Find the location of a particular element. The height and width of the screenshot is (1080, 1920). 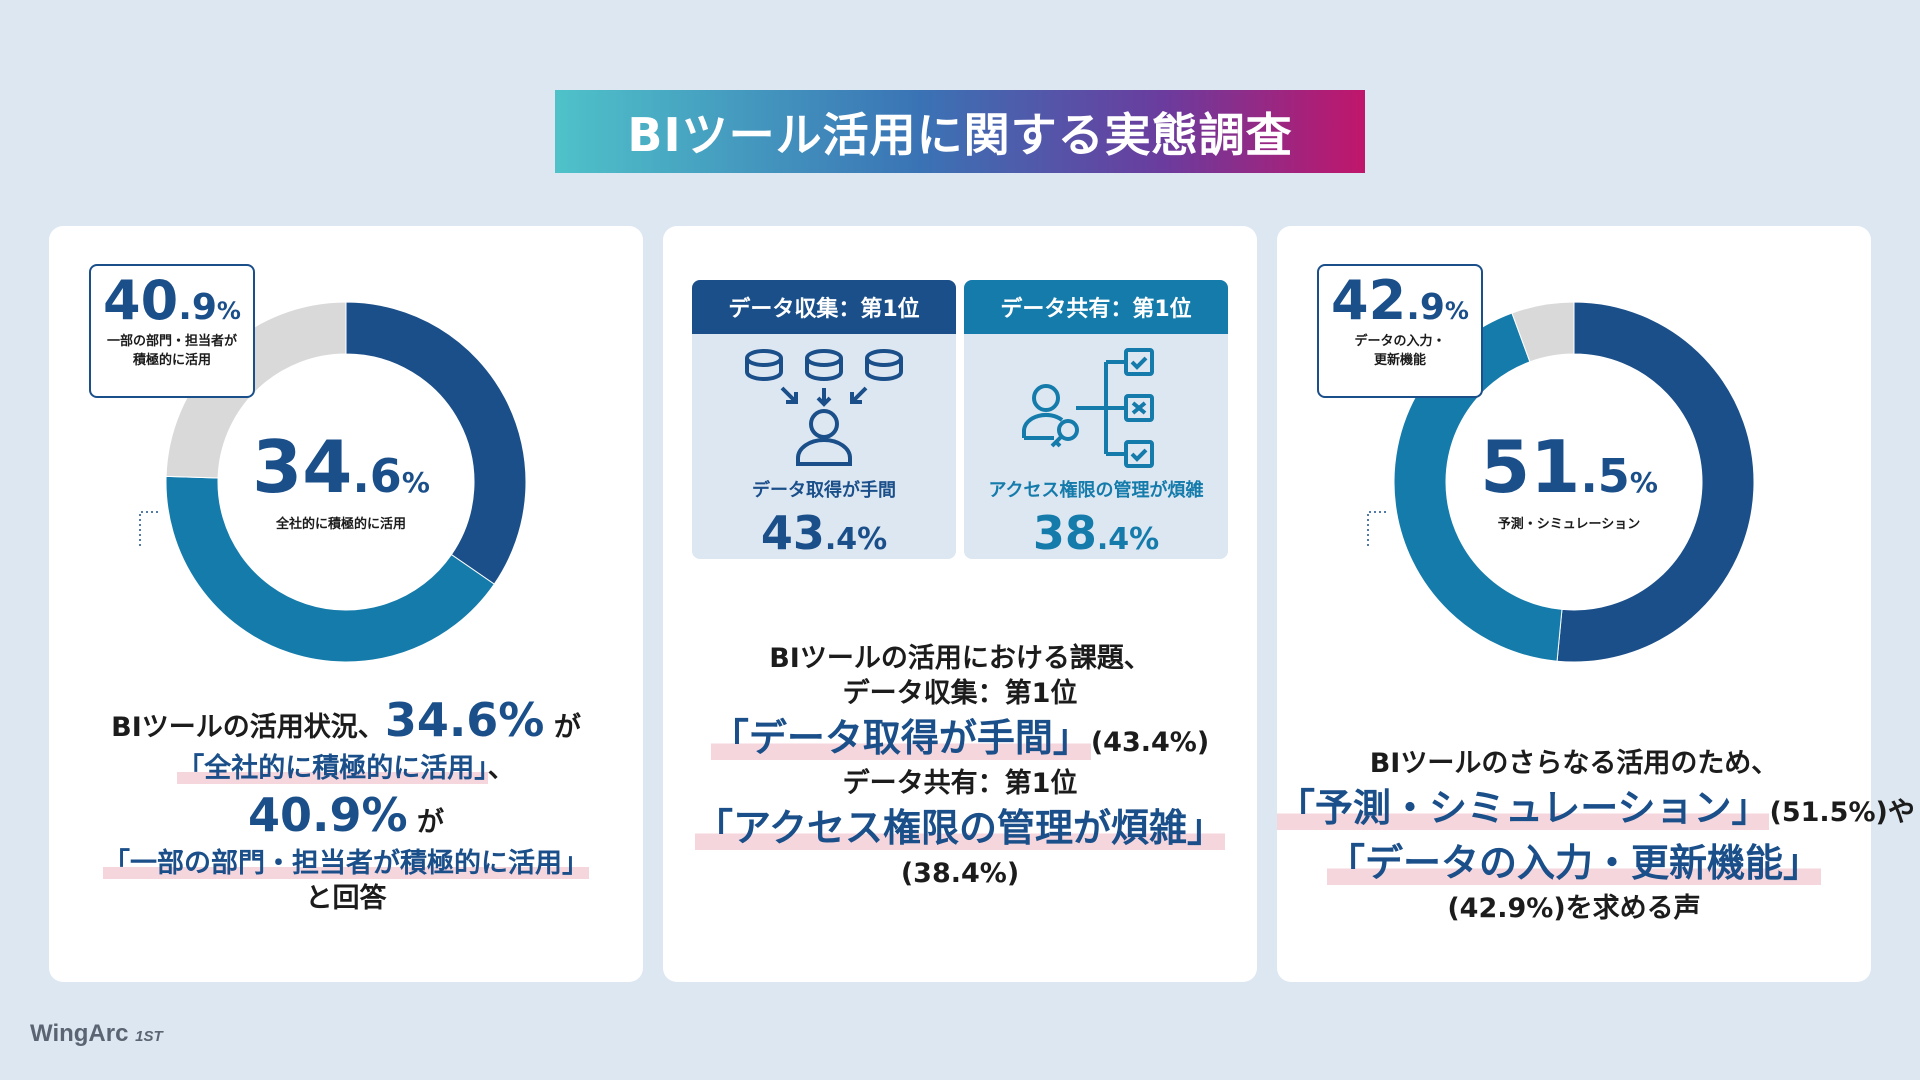

issue-header: データ収集：第1位 is located at coordinates (824, 307).